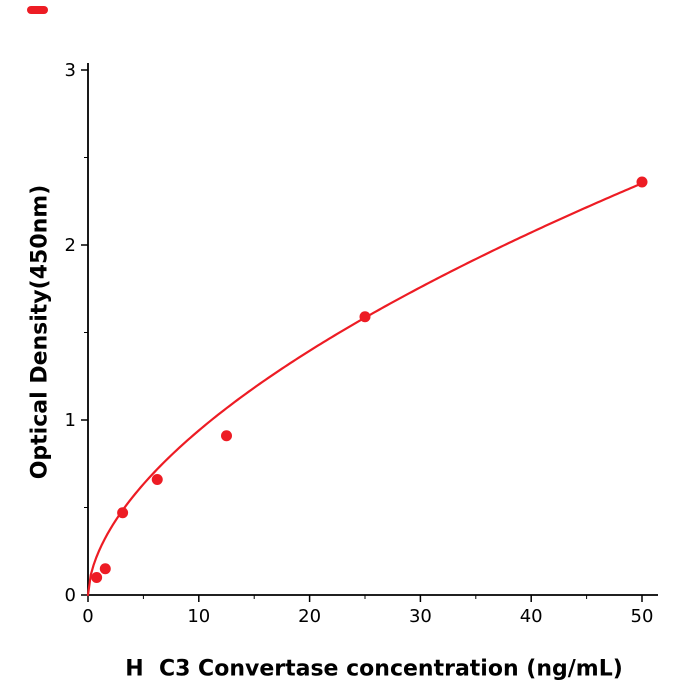  Describe the element at coordinates (70, 245) in the screenshot. I see `y-tick-label: 2` at that location.